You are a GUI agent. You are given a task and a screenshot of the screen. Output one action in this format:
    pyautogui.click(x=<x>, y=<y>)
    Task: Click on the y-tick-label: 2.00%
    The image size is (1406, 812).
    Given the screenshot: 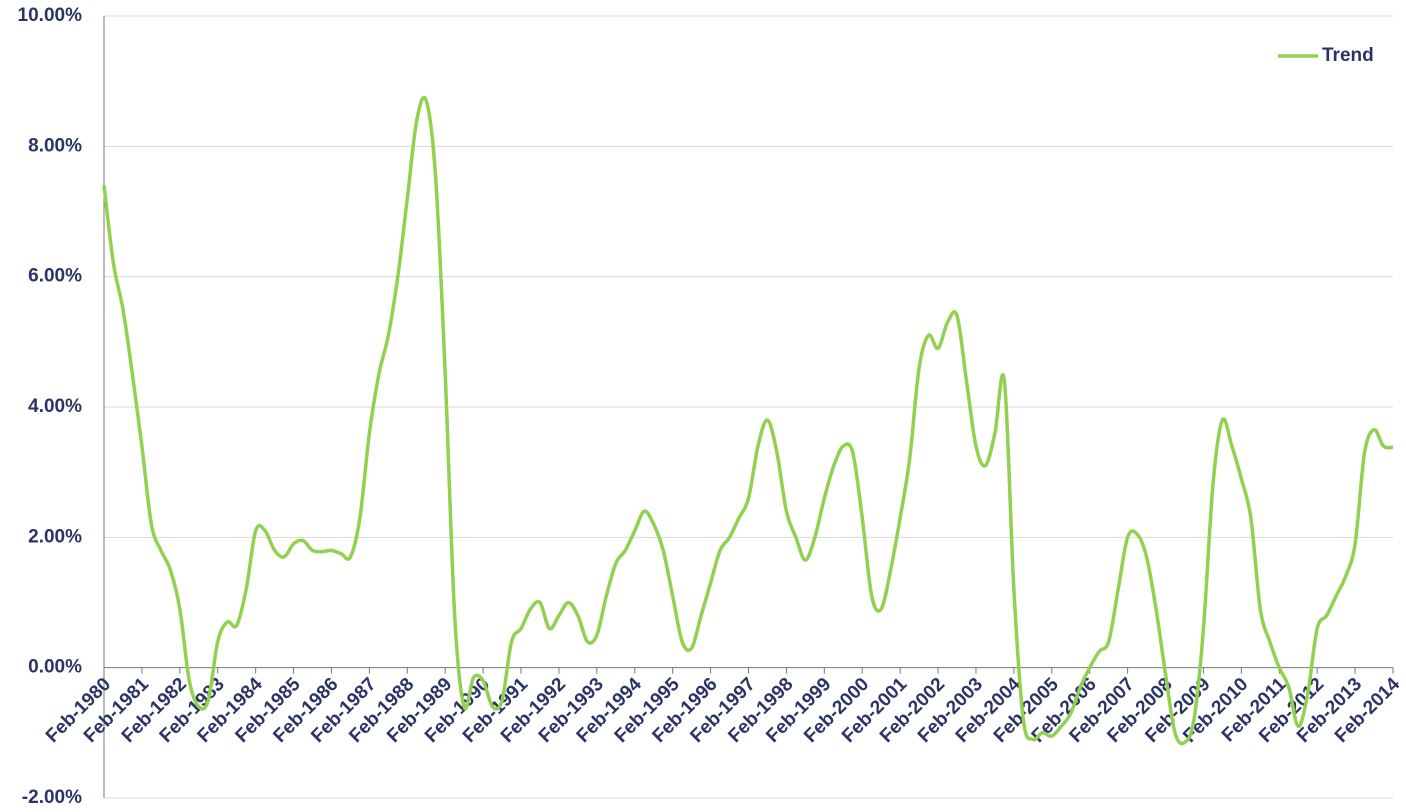 What is the action you would take?
    pyautogui.click(x=55, y=536)
    